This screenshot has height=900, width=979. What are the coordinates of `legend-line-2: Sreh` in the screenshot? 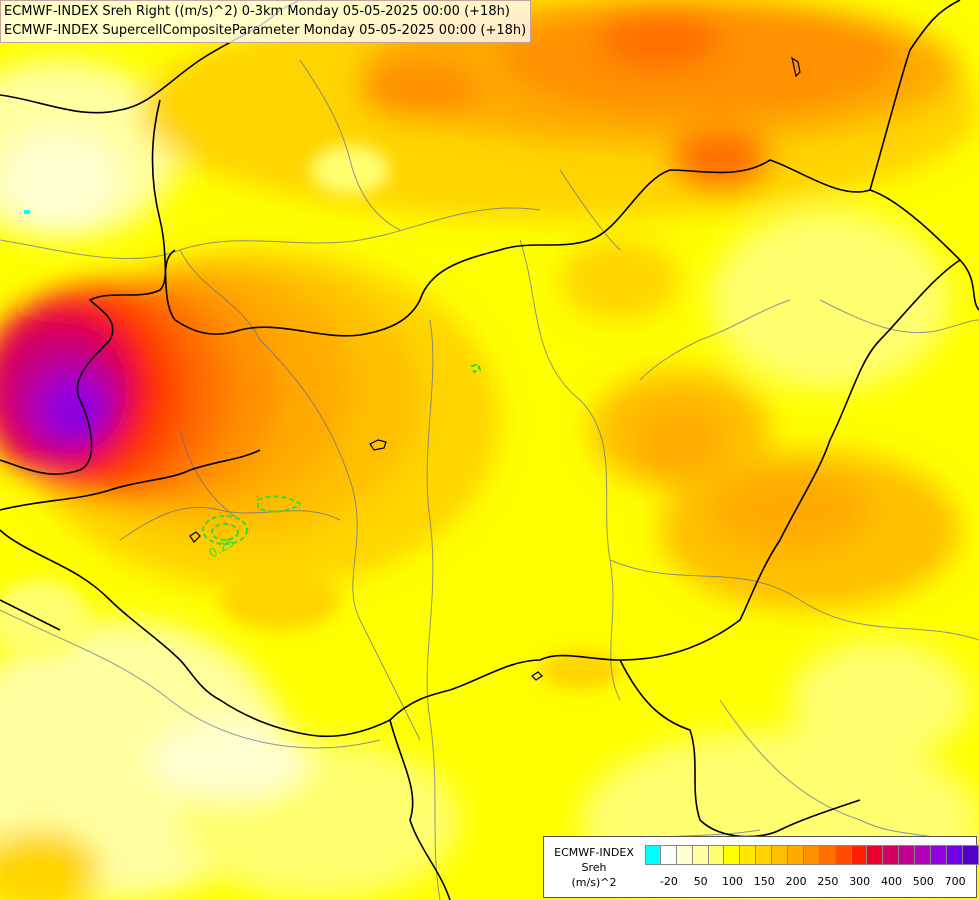 It's located at (594, 867).